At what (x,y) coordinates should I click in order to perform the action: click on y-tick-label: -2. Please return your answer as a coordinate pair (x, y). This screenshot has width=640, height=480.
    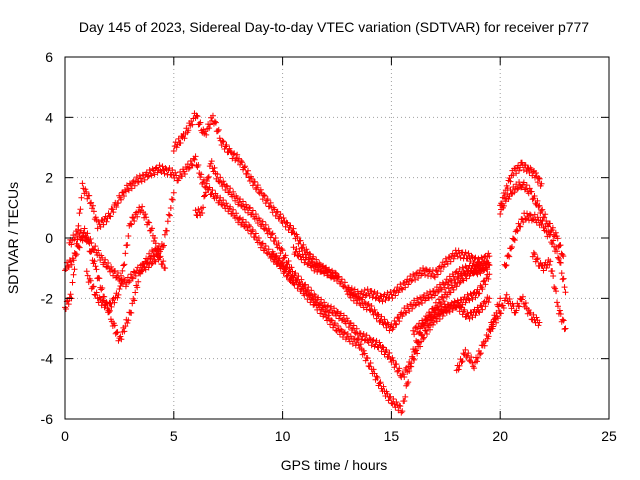
    Looking at the image, I should click on (47, 298).